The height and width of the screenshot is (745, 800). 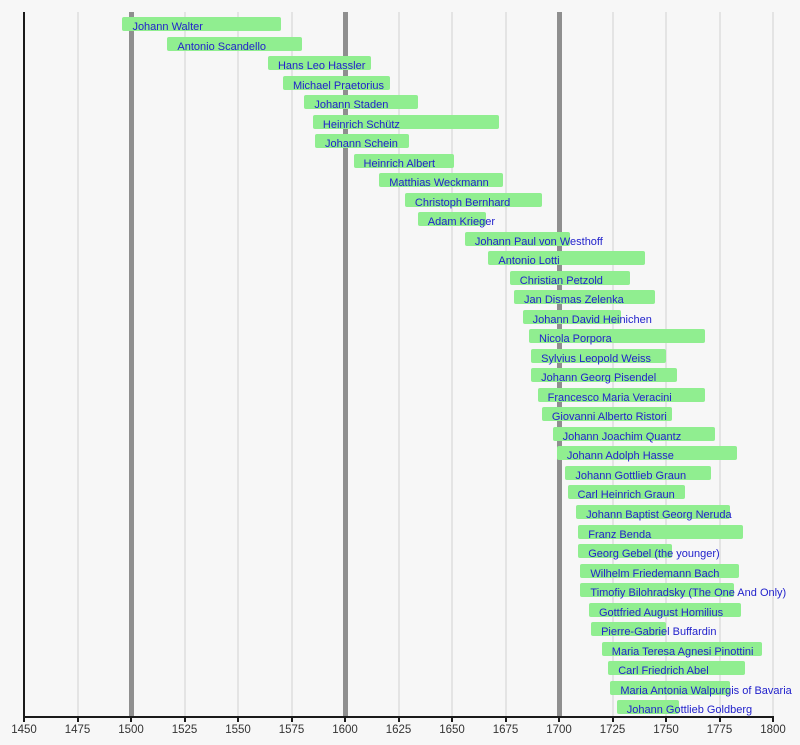 I want to click on x-tick-label: 1750, so click(x=666, y=730).